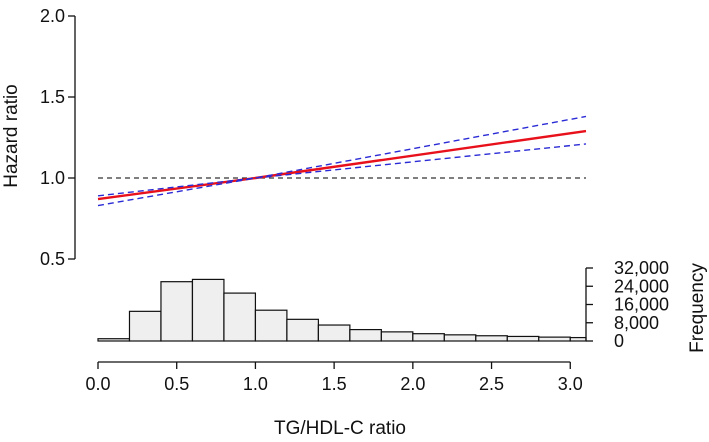 The width and height of the screenshot is (709, 442). I want to click on hazard-ratio-line, so click(342, 165).